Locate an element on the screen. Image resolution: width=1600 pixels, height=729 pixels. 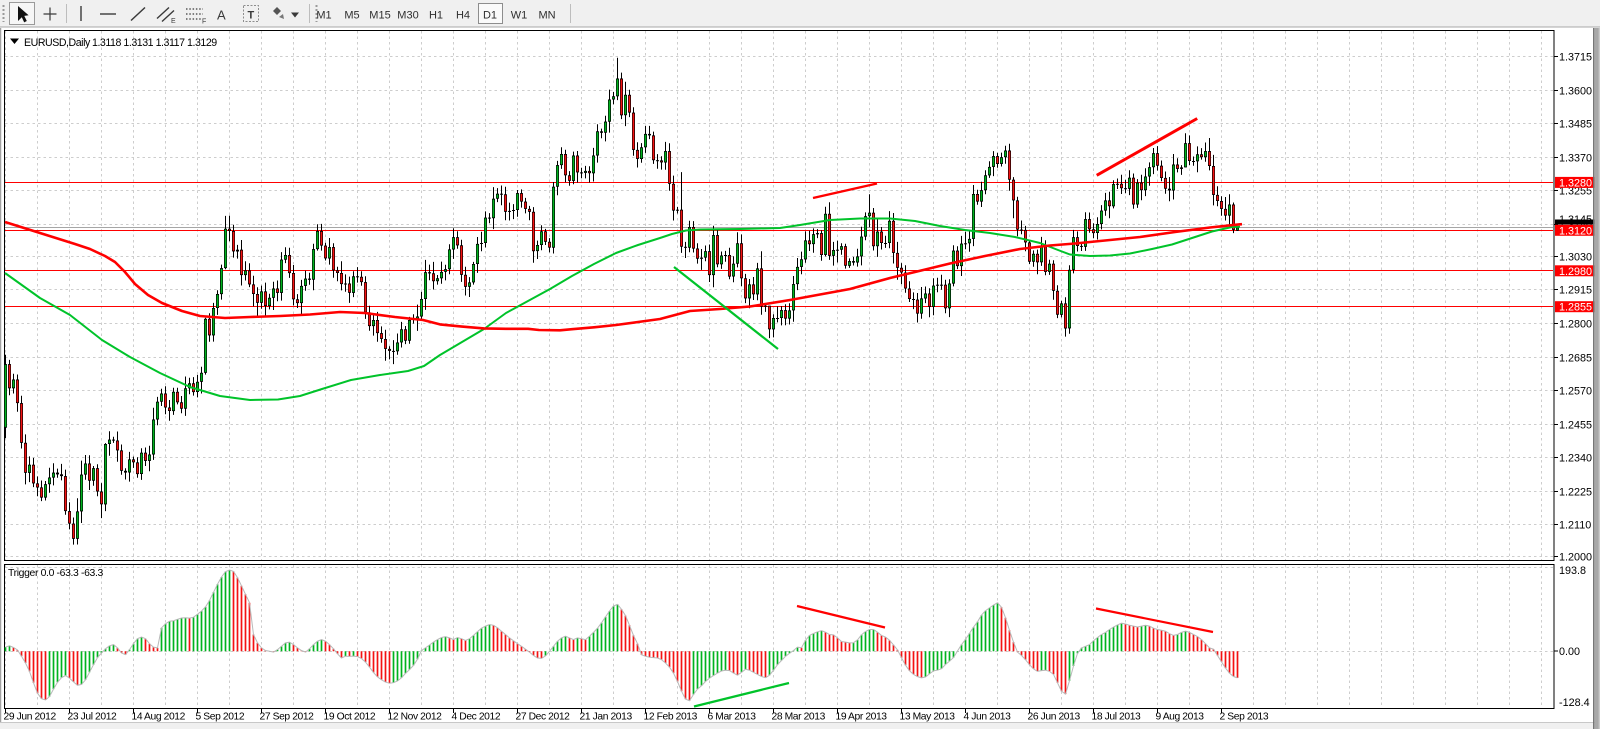
svg-text: 13 May 2013 is located at coordinates (928, 717).